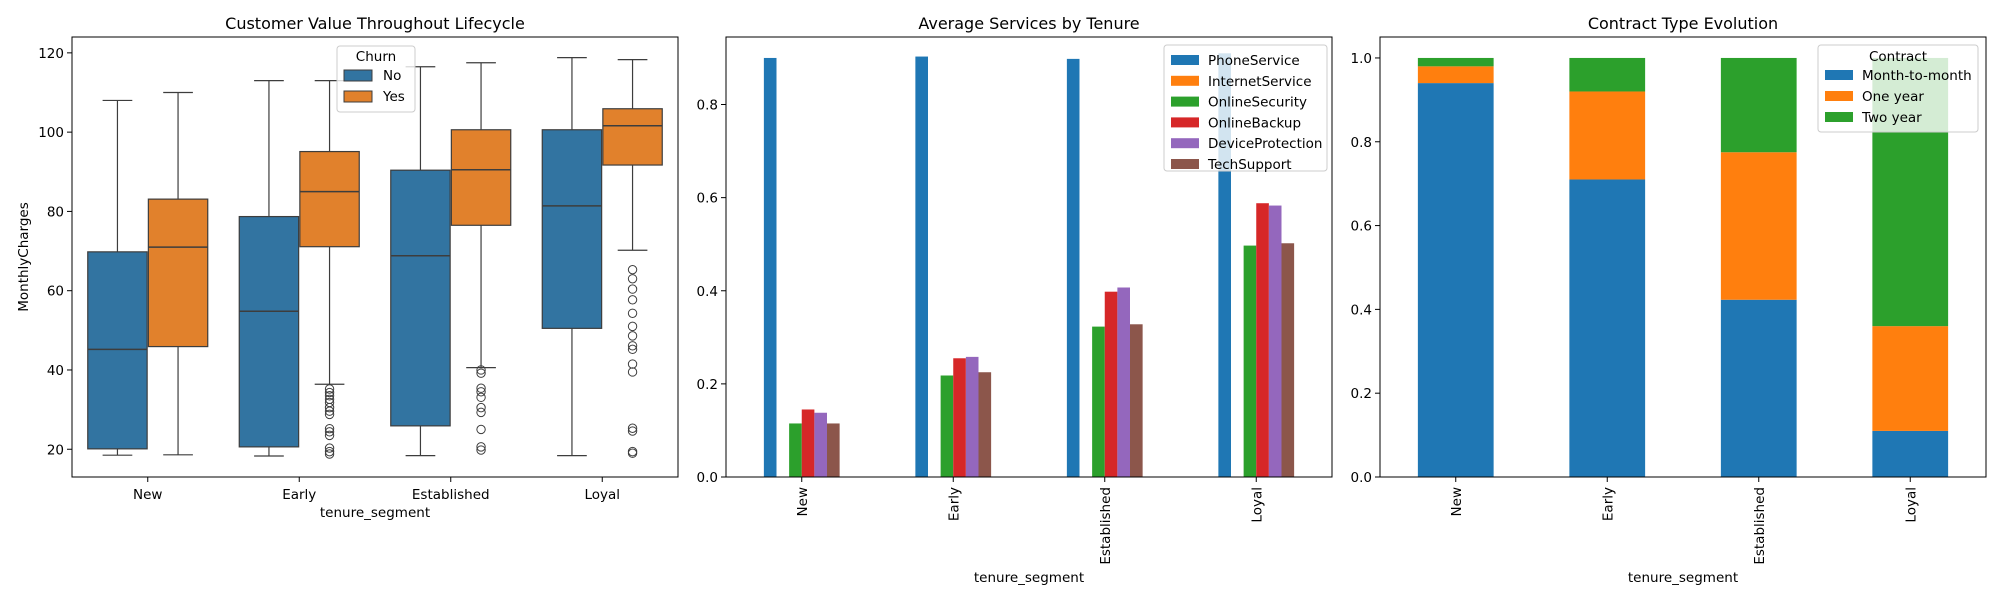 This screenshot has height=600, width=2000. I want to click on bar-early-onlinebackup, so click(959, 417).